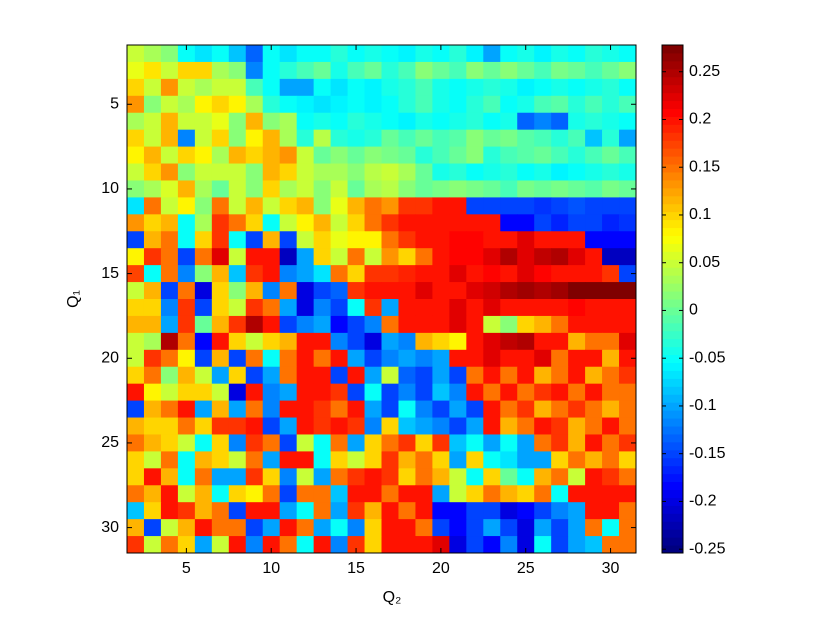 This screenshot has width=830, height=625. Describe the element at coordinates (707, 548) in the screenshot. I see `colorbar-tick-label: -0.25` at that location.